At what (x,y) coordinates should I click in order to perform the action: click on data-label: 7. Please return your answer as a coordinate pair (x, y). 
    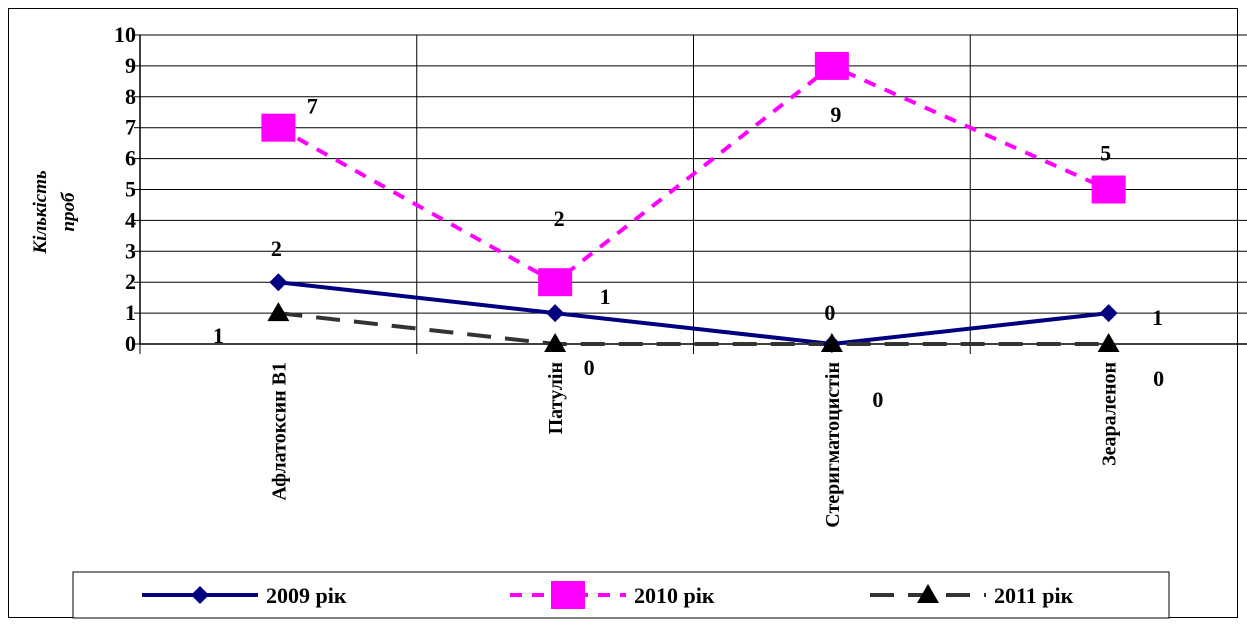
    Looking at the image, I should click on (312, 106).